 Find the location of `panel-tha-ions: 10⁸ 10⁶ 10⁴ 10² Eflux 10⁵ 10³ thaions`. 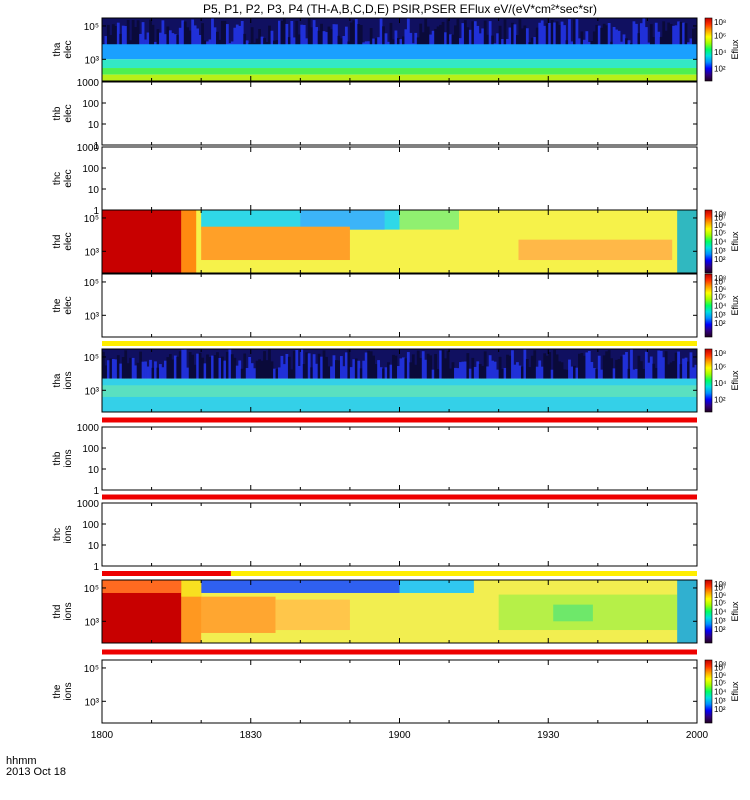

panel-tha-ions: 10⁸ 10⁶ 10⁴ 10² Eflux 10⁵ 10³ thaions is located at coordinates (396, 380).